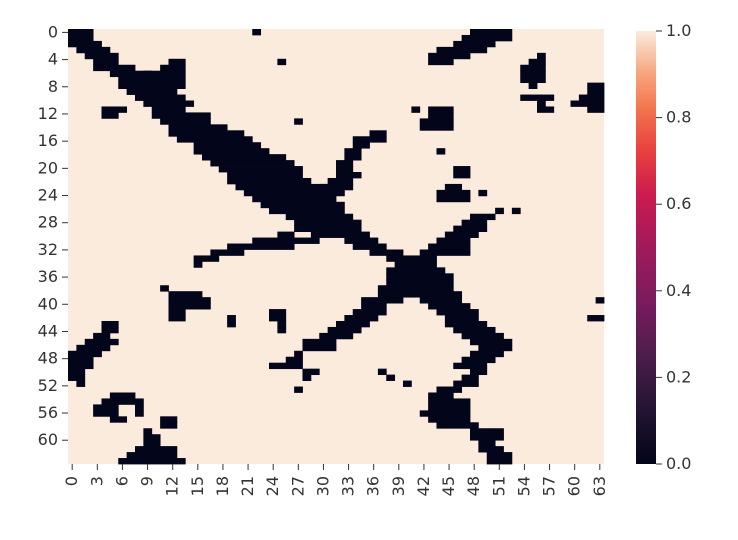 Image resolution: width=738 pixels, height=540 pixels. Describe the element at coordinates (48, 222) in the screenshot. I see `y-tick-label: 28` at that location.